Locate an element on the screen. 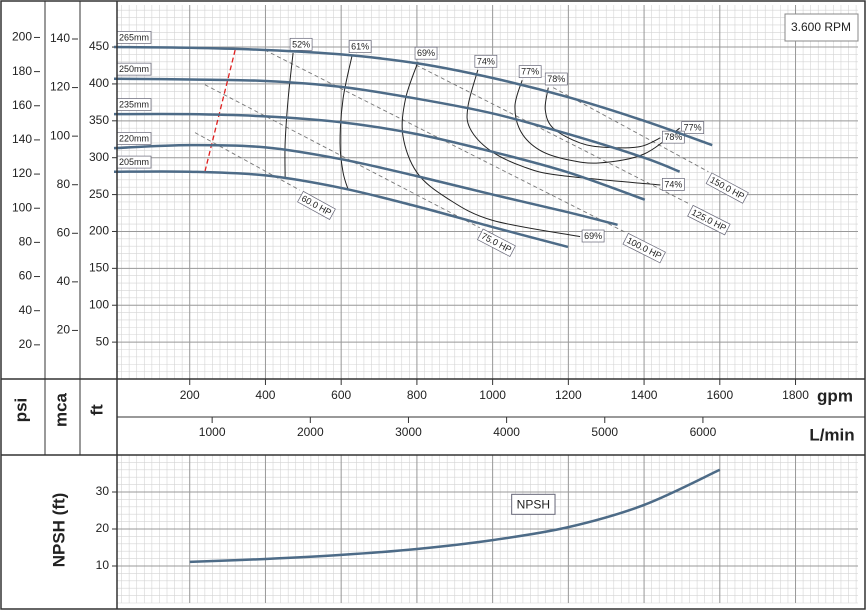 This screenshot has width=866, height=611. x2-tick-label: 1000 is located at coordinates (212, 432).